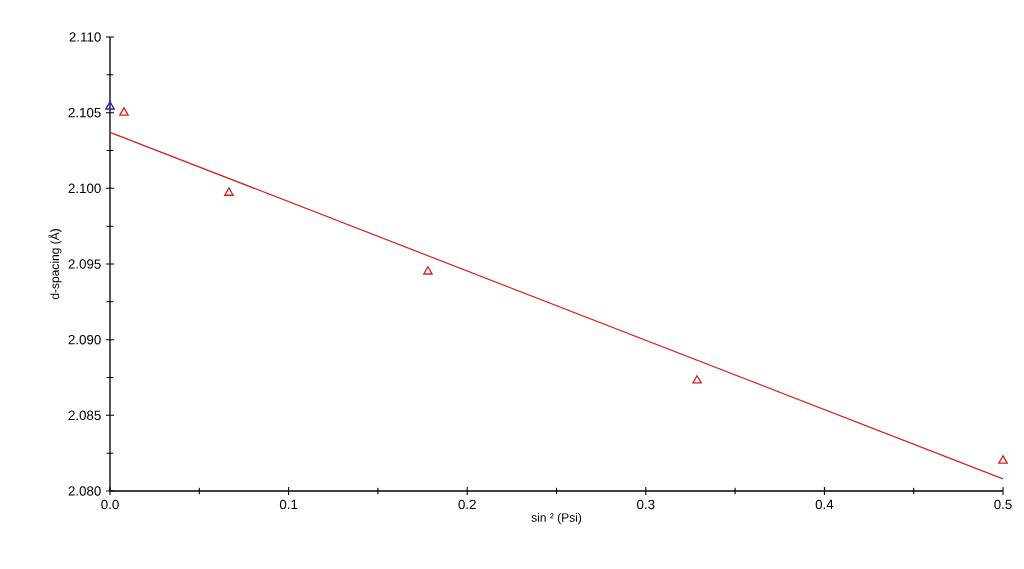  I want to click on y-tick-label: 2.090, so click(84, 339).